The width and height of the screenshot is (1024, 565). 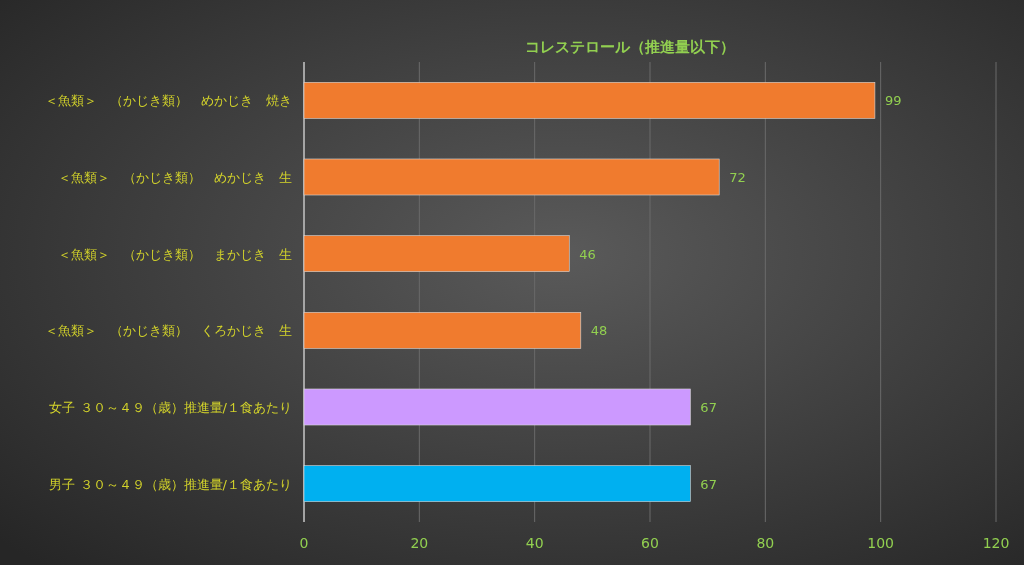 I want to click on data-label: 72, so click(x=737, y=177).